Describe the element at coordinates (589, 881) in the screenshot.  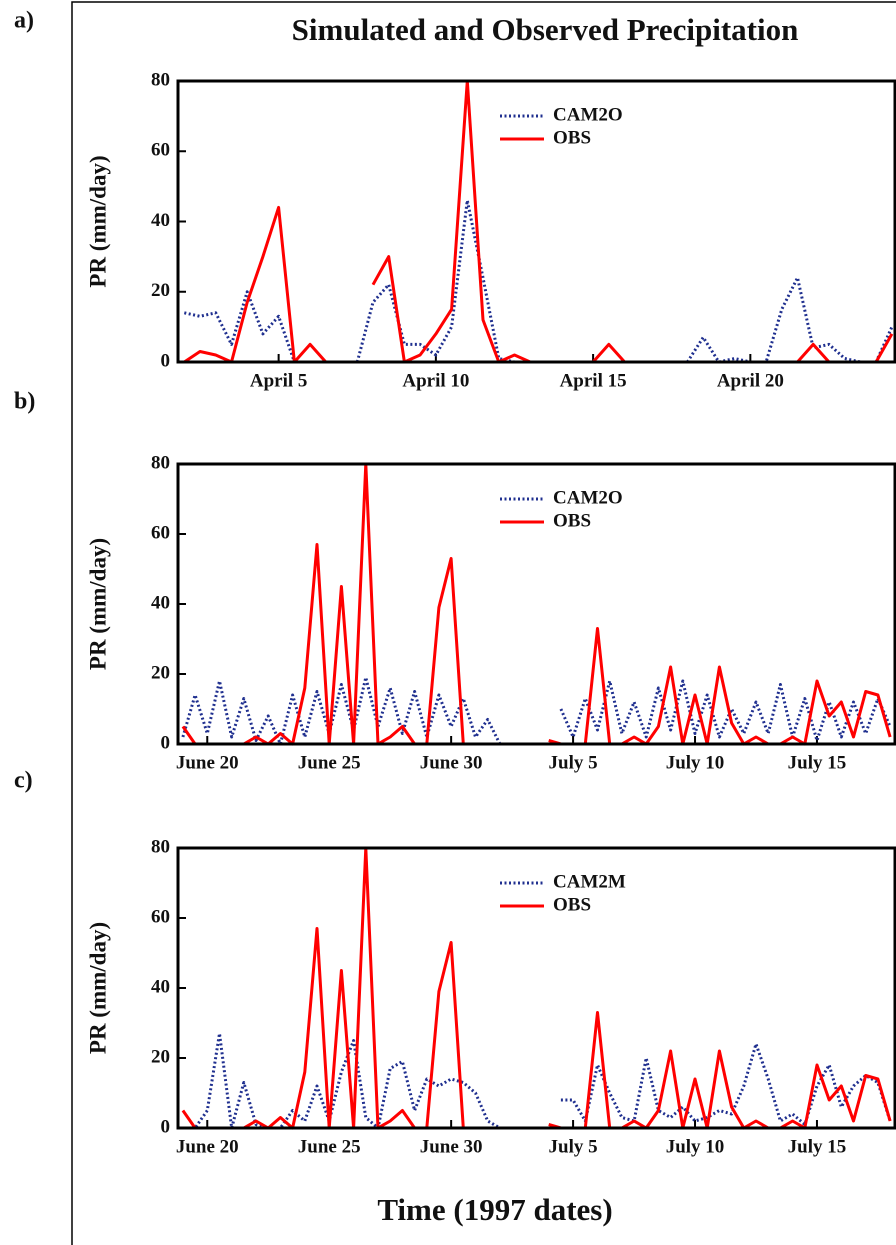
I see `legend-label: CAM2M` at that location.